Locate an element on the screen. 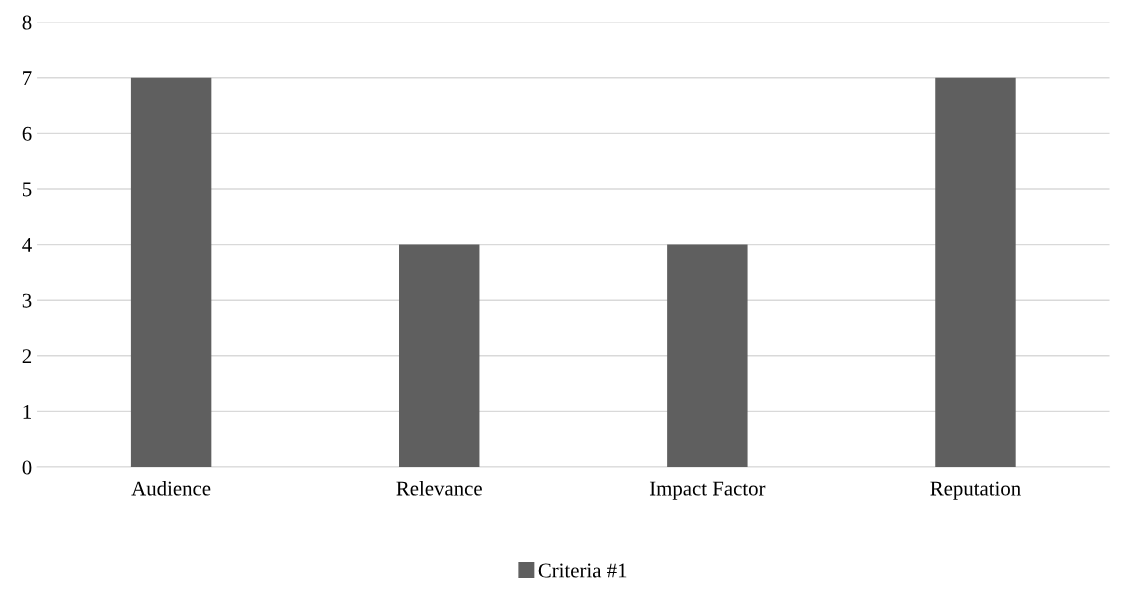 The image size is (1123, 598). y-tick-label: 1 is located at coordinates (27, 411).